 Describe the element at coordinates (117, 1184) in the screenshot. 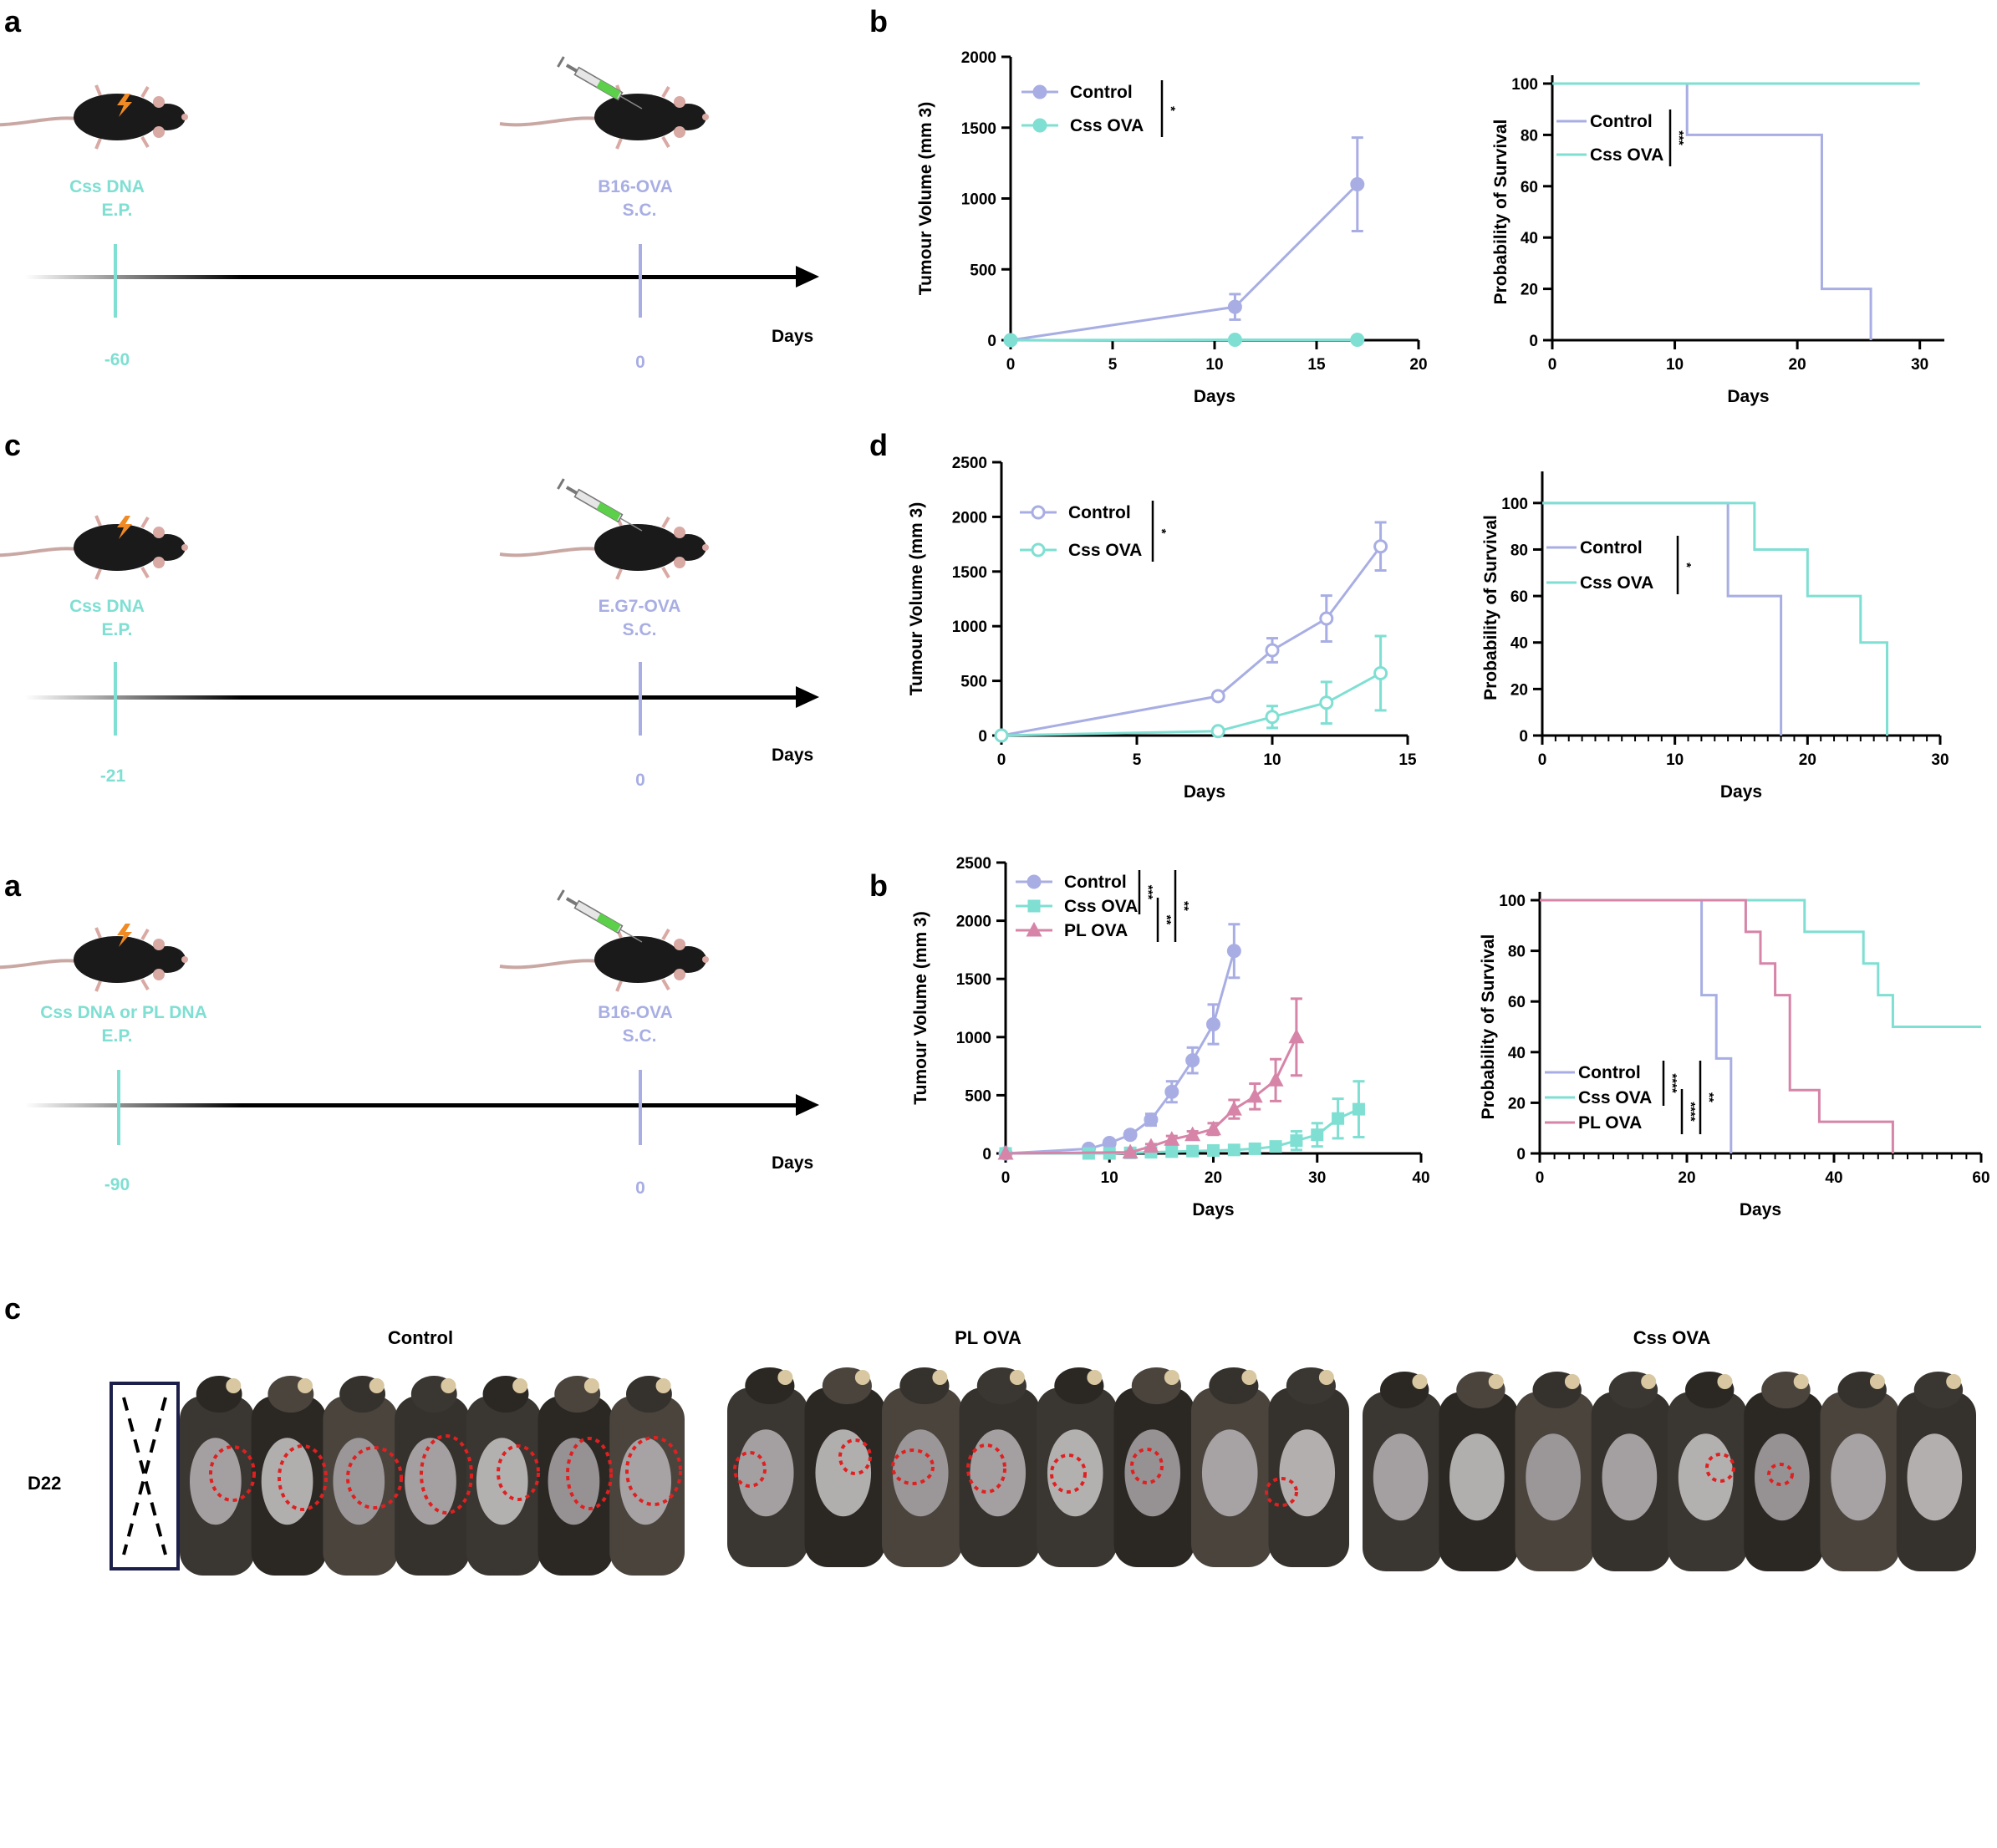

I see `timeline-left-day: -90` at that location.